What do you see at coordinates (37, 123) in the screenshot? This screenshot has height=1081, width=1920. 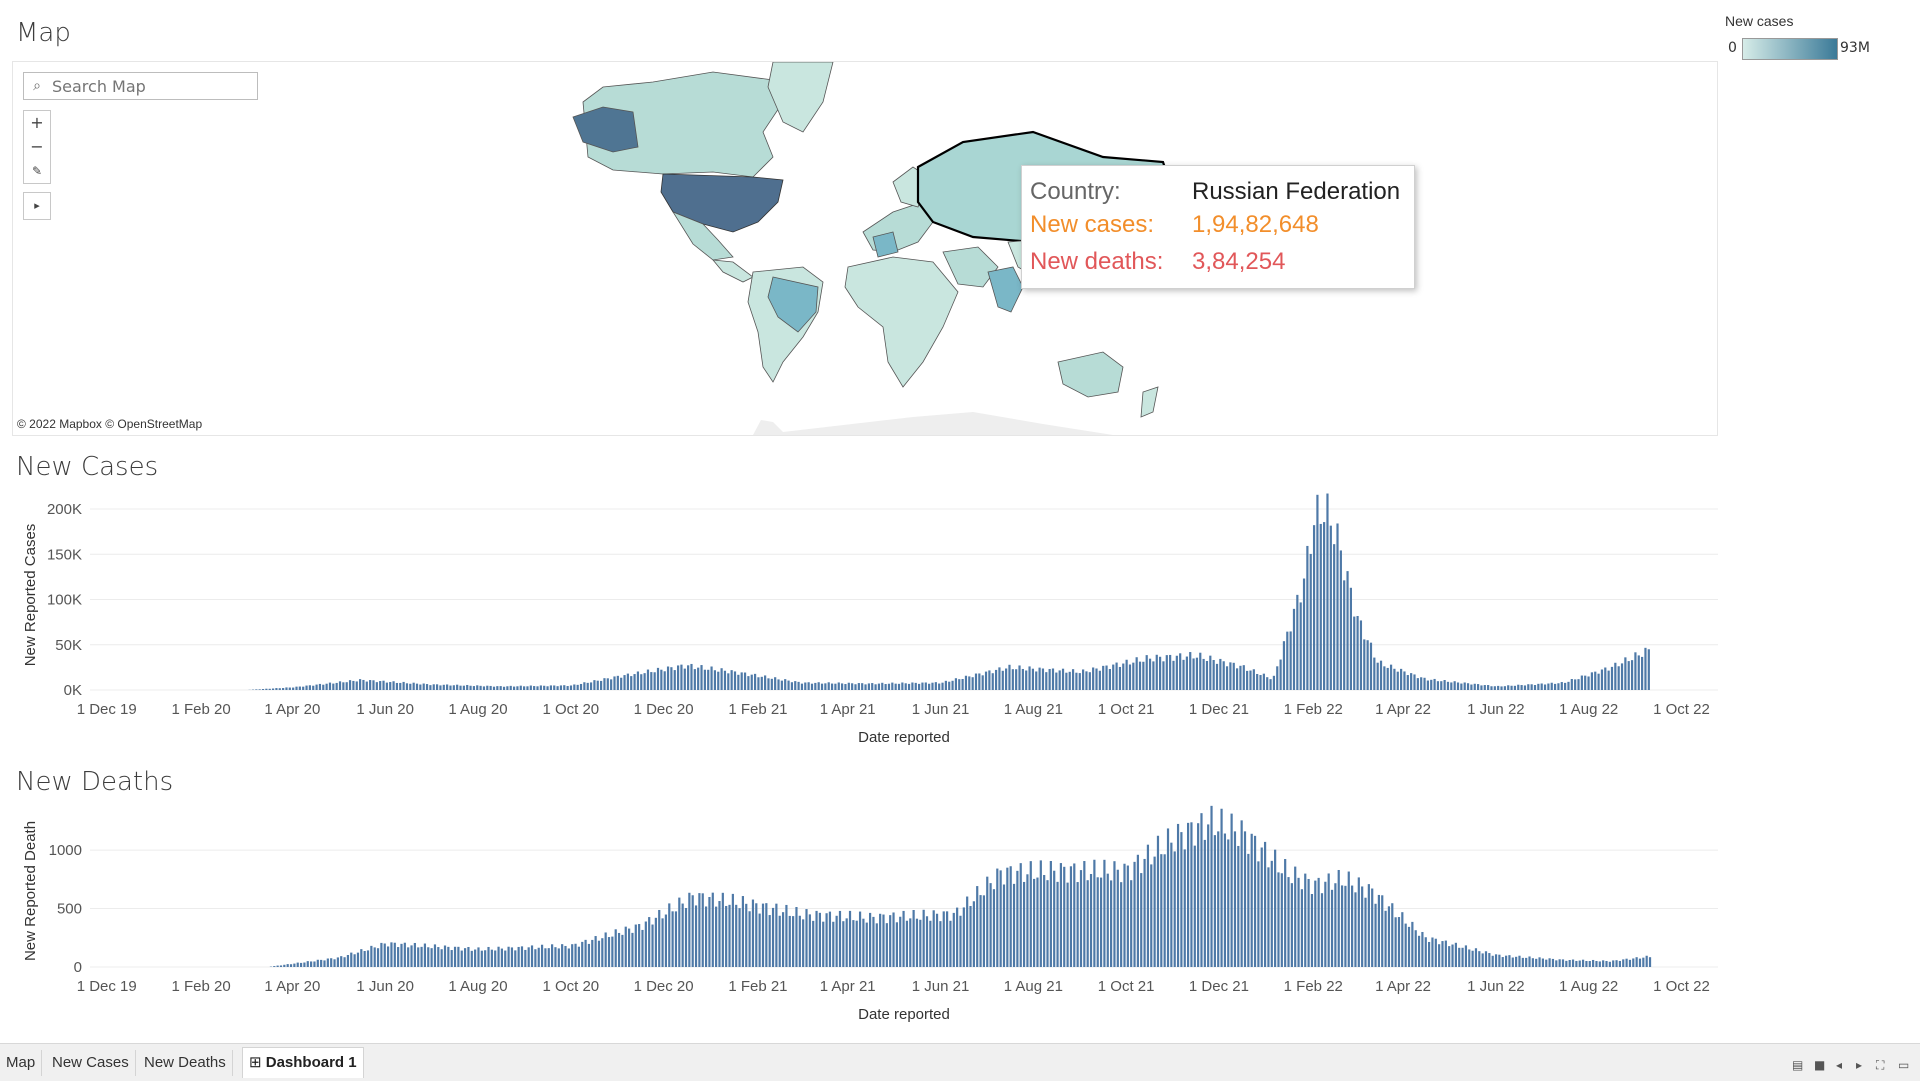 I see `zoom-in-button: +` at bounding box center [37, 123].